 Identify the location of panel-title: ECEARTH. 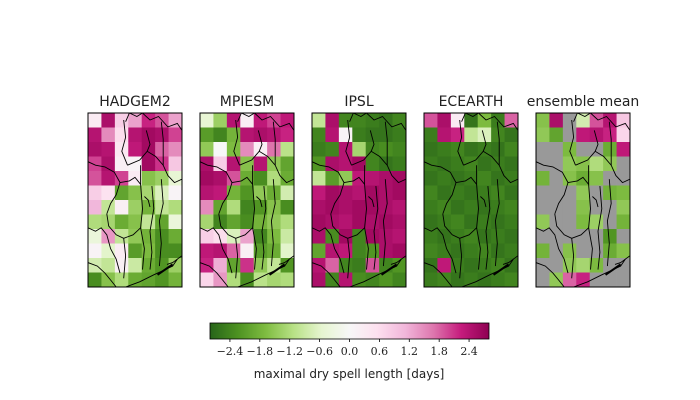
(471, 102).